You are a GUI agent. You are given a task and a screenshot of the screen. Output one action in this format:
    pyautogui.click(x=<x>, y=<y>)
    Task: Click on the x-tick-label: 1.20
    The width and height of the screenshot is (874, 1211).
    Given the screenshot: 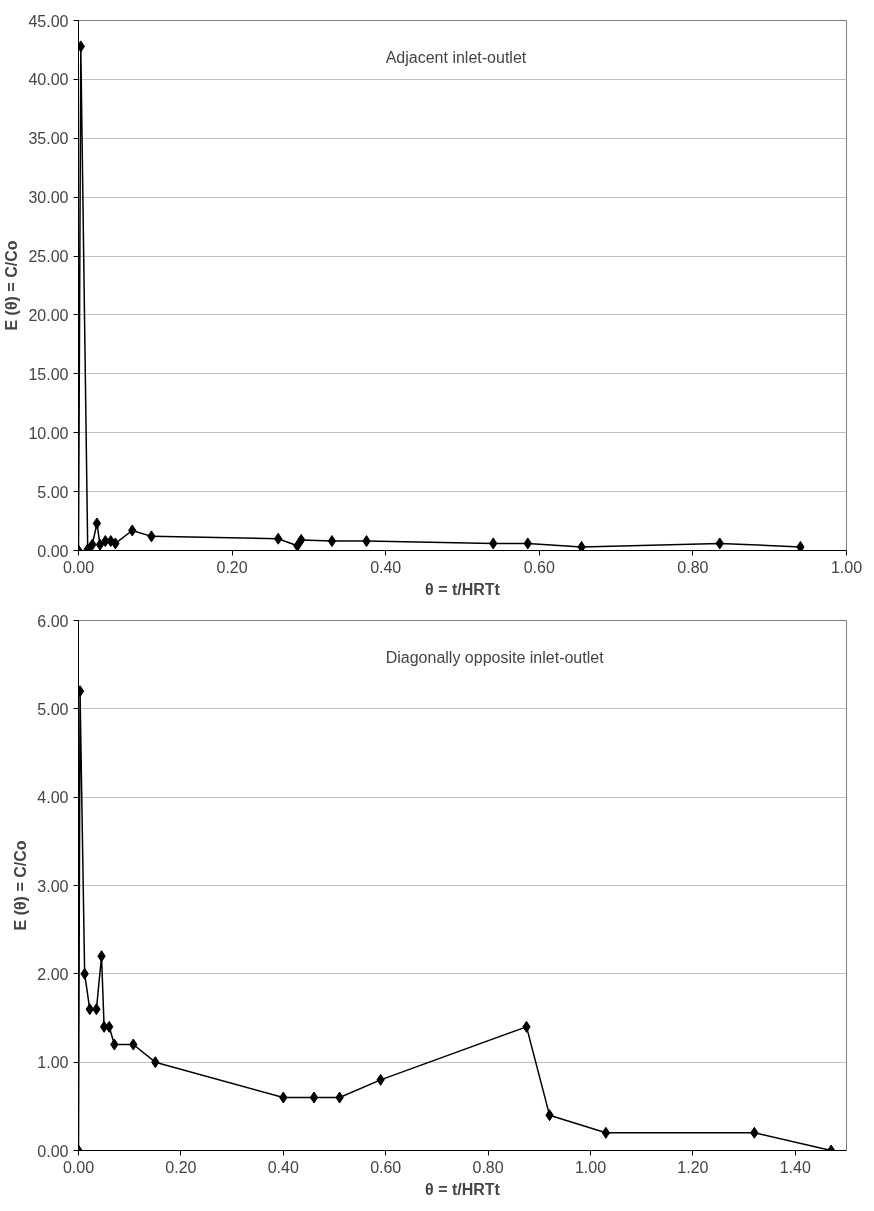 What is the action you would take?
    pyautogui.click(x=693, y=1167)
    